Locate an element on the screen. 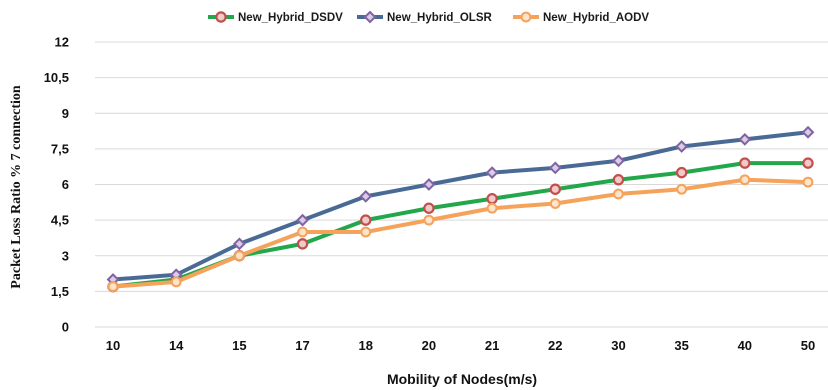  y-tick-label: 3 is located at coordinates (65, 255).